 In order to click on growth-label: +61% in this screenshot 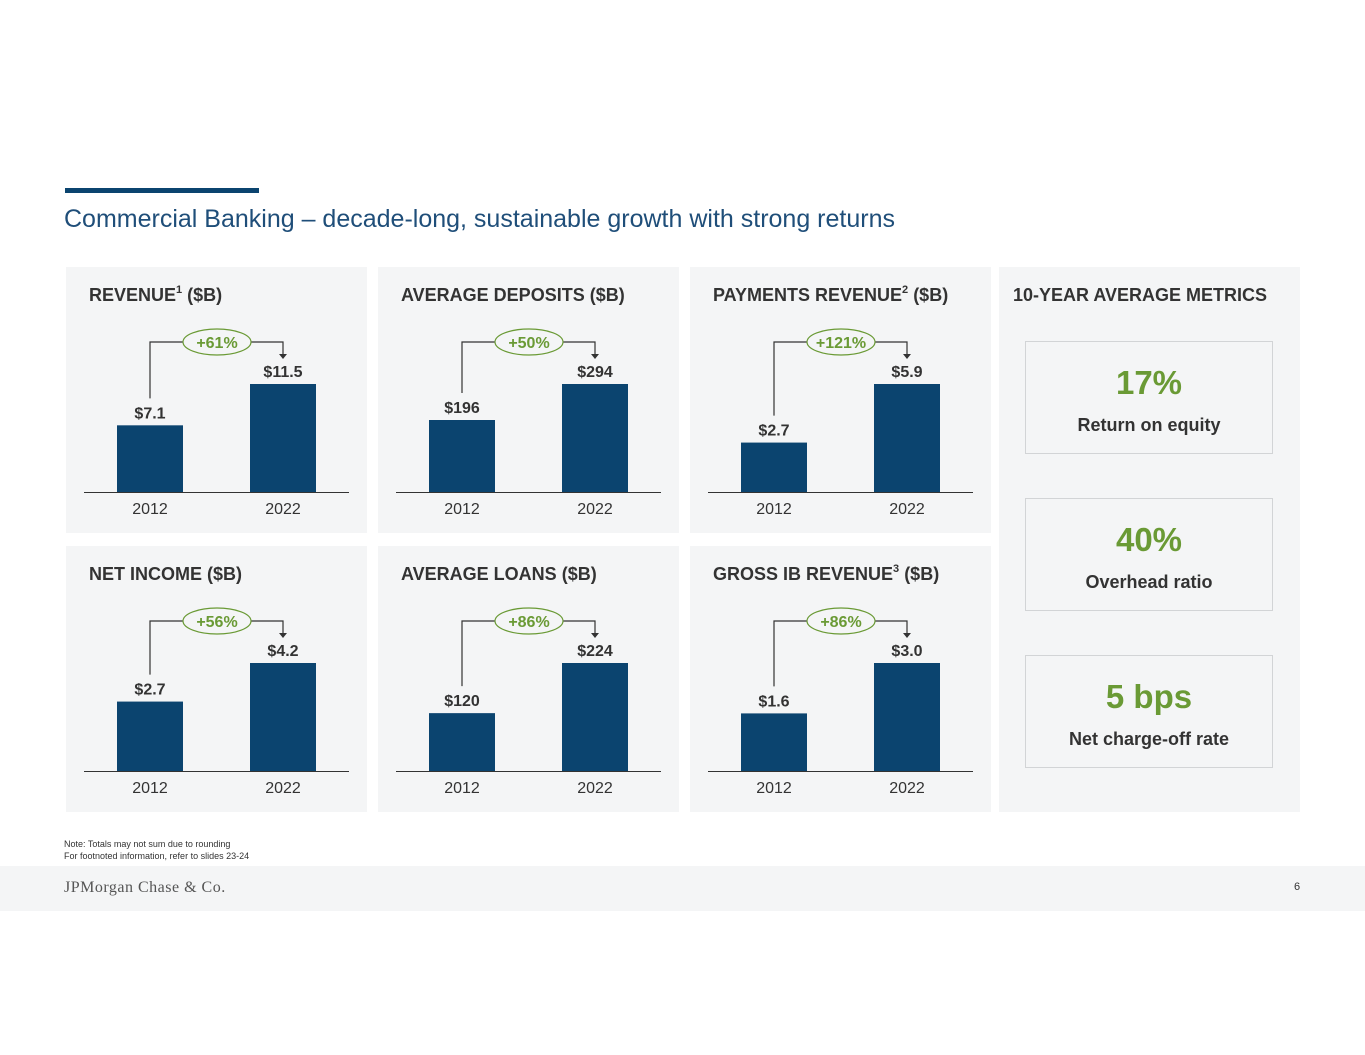, I will do `click(216, 343)`.